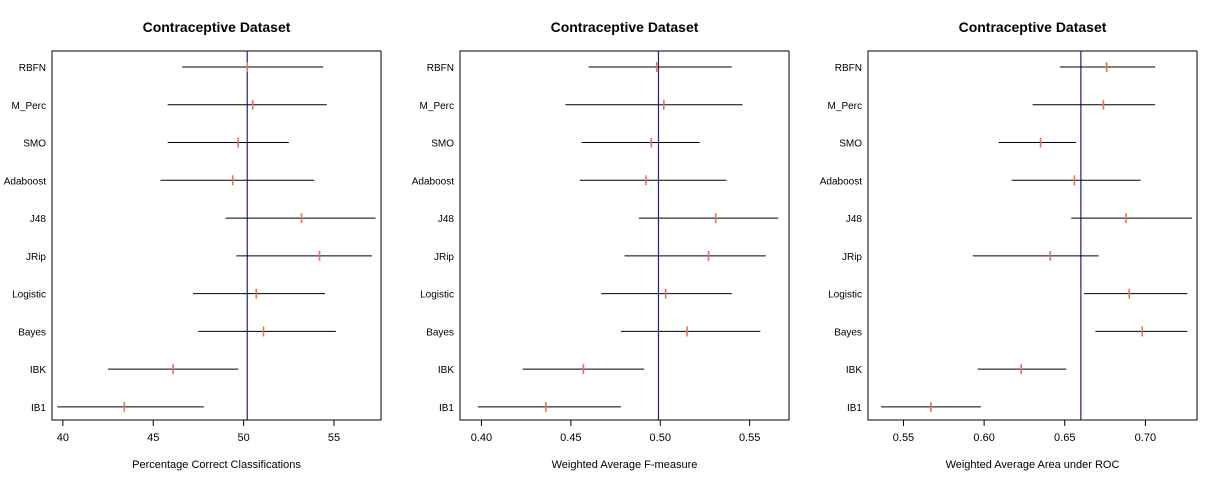 This screenshot has width=1224, height=489. What do you see at coordinates (983, 438) in the screenshot?
I see `x-tick-label: 0.60` at bounding box center [983, 438].